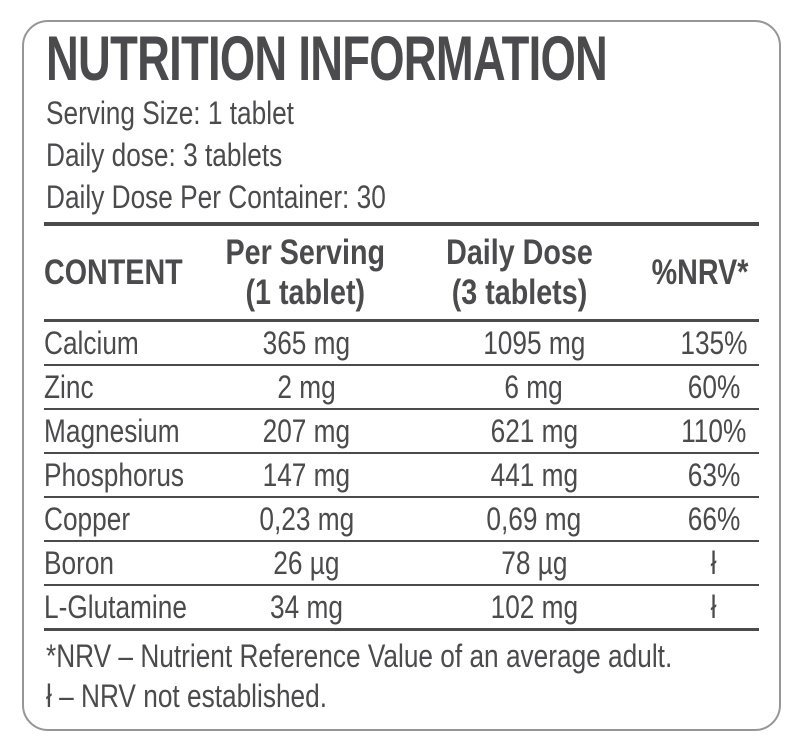  Describe the element at coordinates (401, 520) in the screenshot. I see `table-row-copper: Copper 0,23 mg 0,69 mg 66%` at that location.